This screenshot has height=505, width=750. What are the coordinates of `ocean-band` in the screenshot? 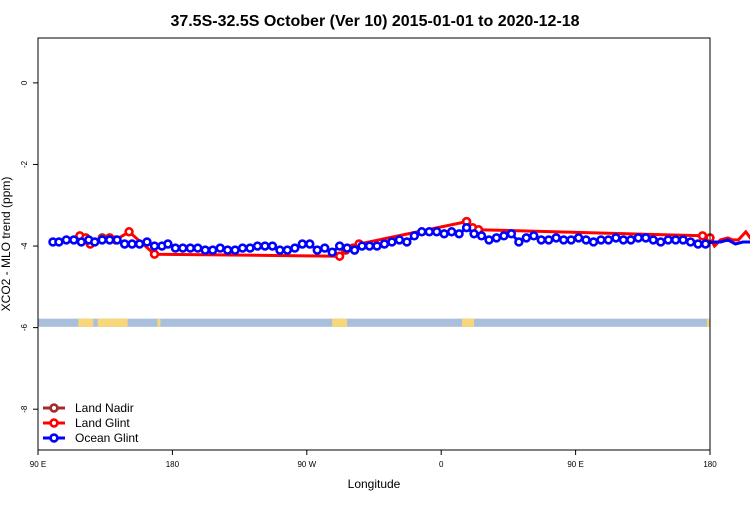 It's located at (374, 322).